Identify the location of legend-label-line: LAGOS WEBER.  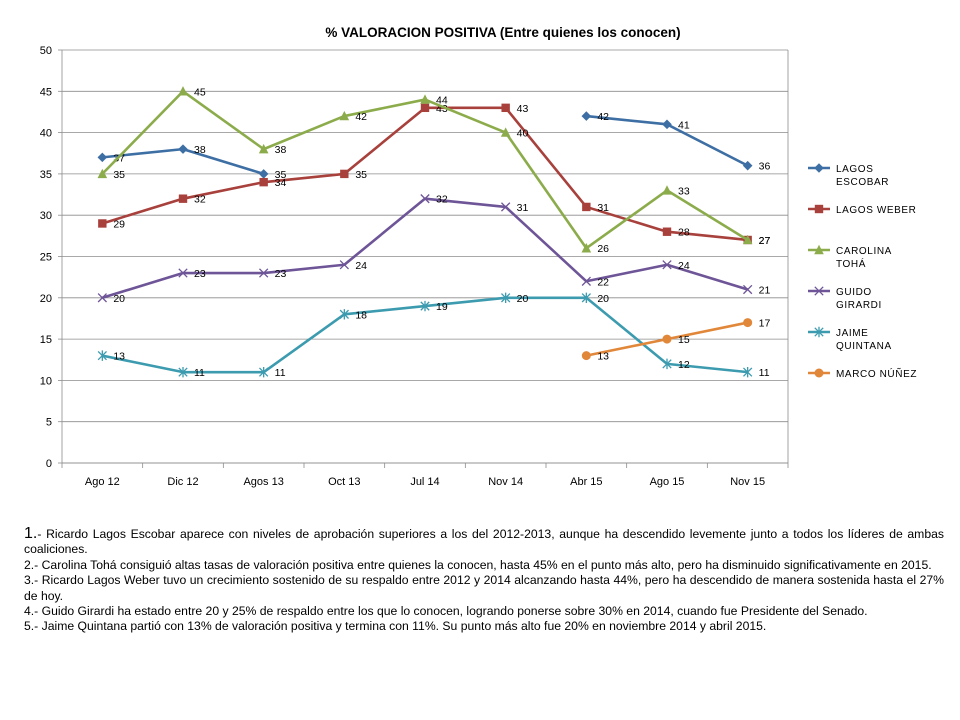
(876, 210).